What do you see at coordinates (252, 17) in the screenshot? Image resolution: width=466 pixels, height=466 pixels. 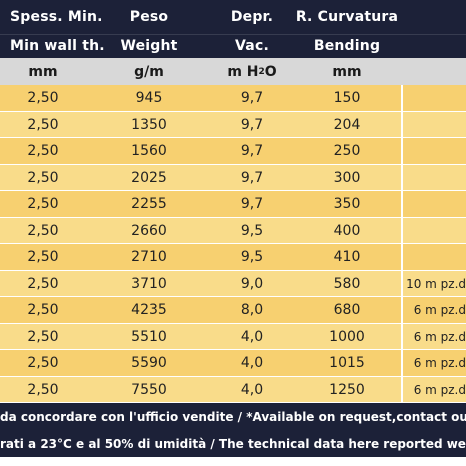 I see `header-vacuum-it: Depr.` at bounding box center [252, 17].